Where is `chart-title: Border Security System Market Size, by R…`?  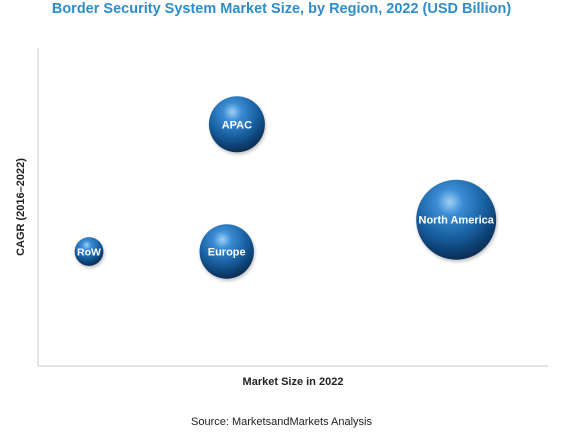
chart-title: Border Security System Market Size, by R… is located at coordinates (281, 9).